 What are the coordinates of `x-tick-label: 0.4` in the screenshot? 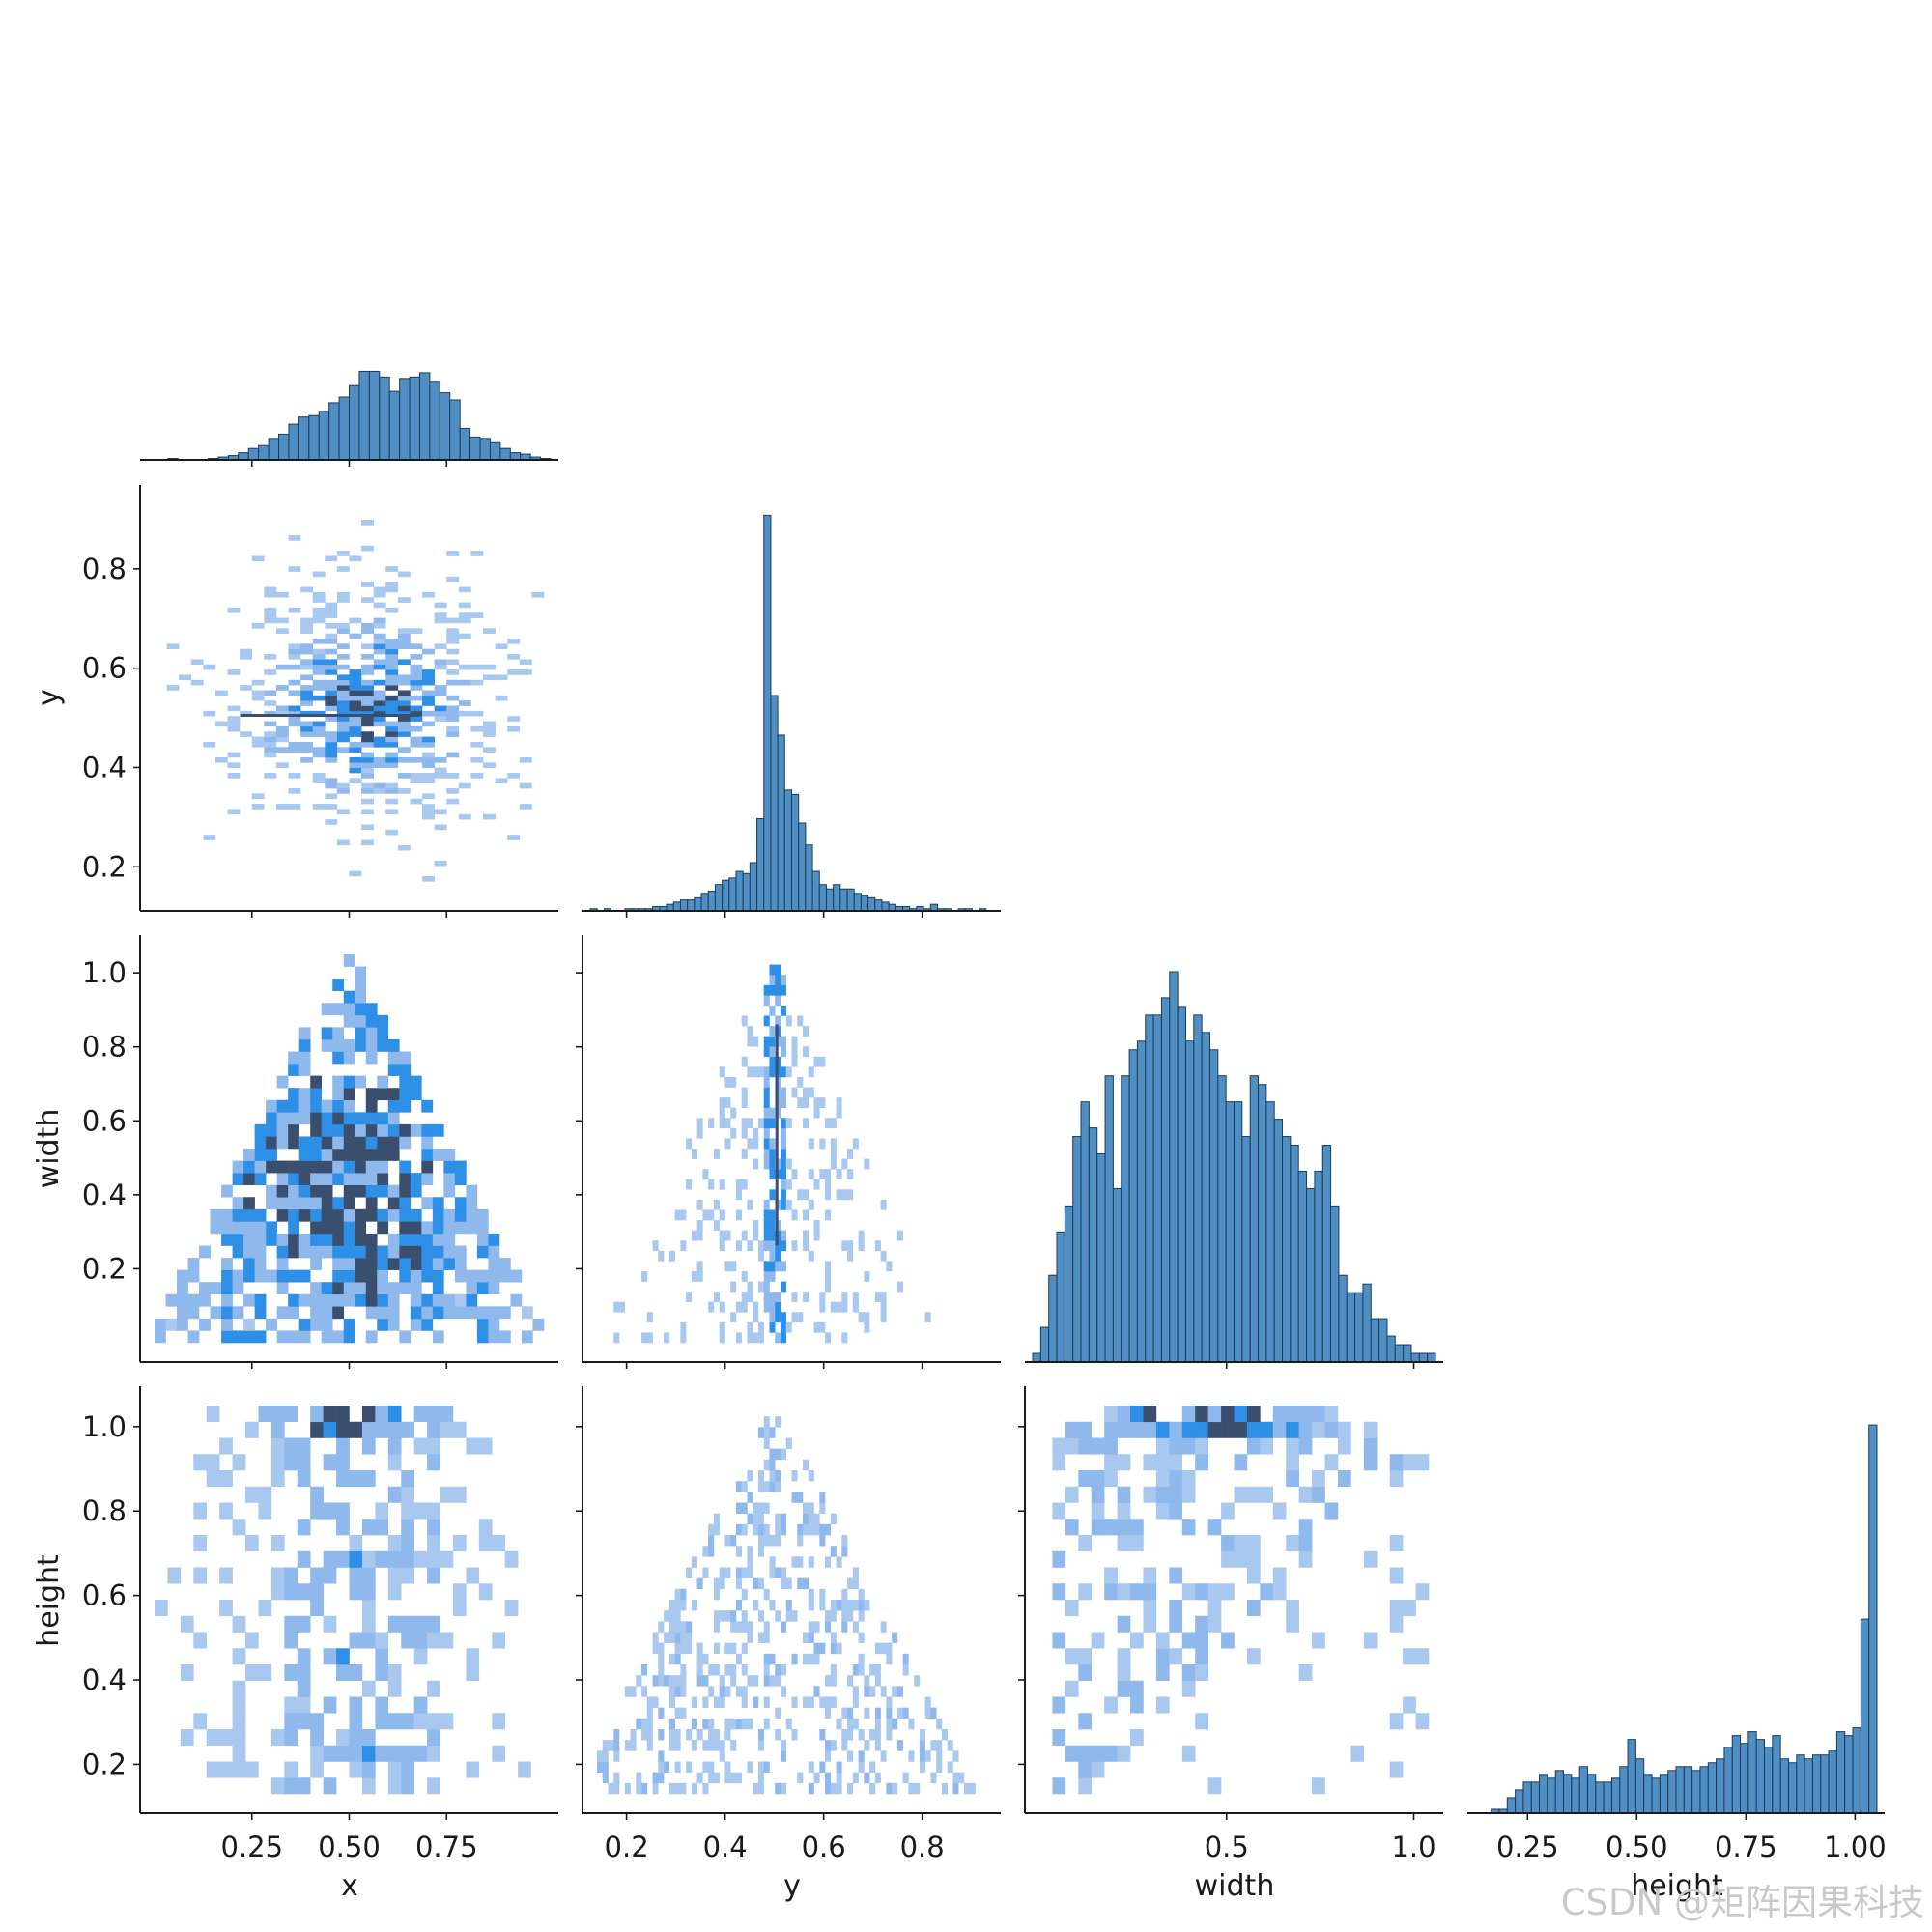 It's located at (725, 1847).